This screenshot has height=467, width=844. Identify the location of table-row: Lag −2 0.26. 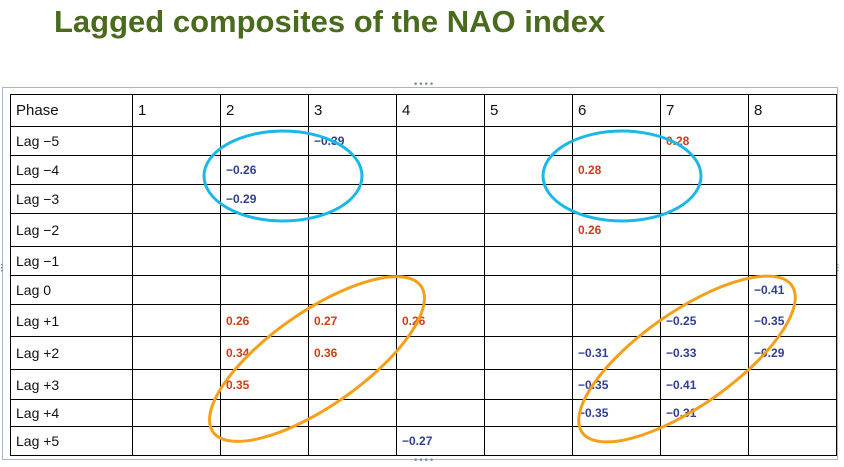
(423, 230).